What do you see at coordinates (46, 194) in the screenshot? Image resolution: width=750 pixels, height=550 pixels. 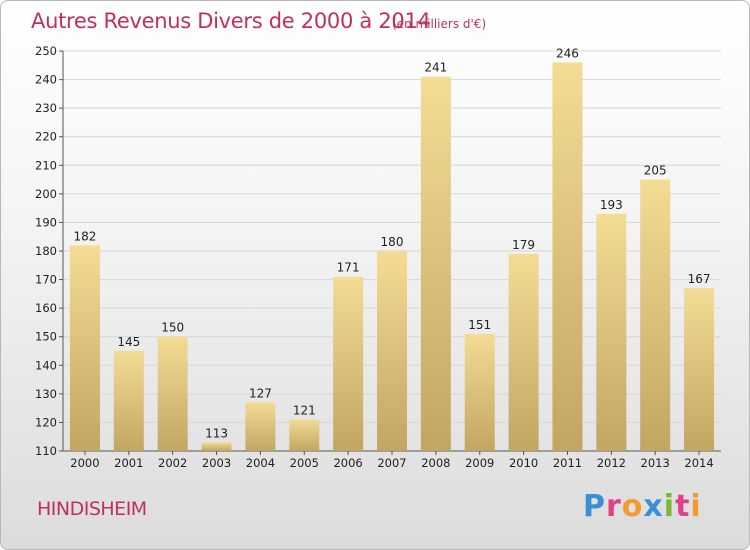 I see `y-tick-label: 200` at bounding box center [46, 194].